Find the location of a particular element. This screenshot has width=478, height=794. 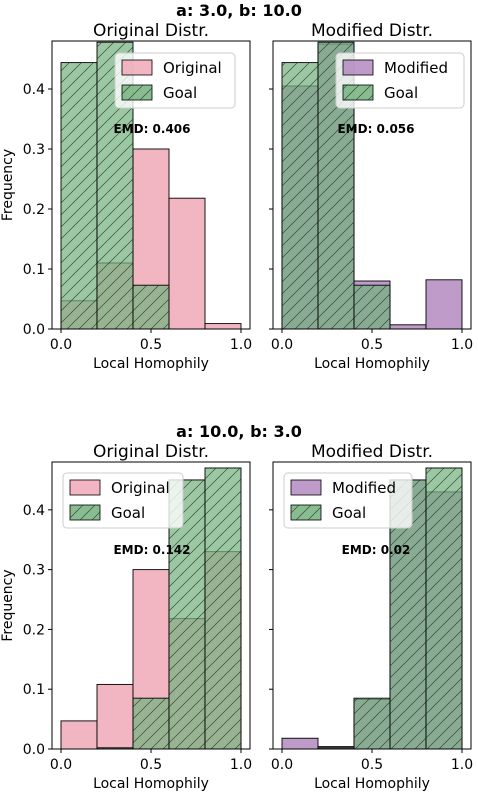

emd-annotation: EMD: 0.056 is located at coordinates (375, 129).